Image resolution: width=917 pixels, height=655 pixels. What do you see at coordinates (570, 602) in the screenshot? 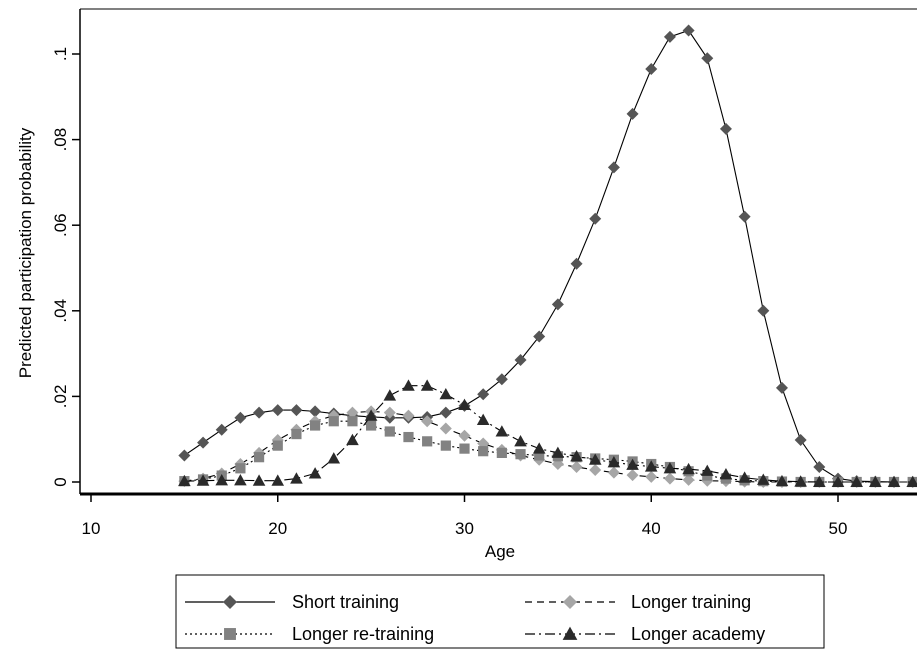
I see `legend-marker-longer-training` at bounding box center [570, 602].